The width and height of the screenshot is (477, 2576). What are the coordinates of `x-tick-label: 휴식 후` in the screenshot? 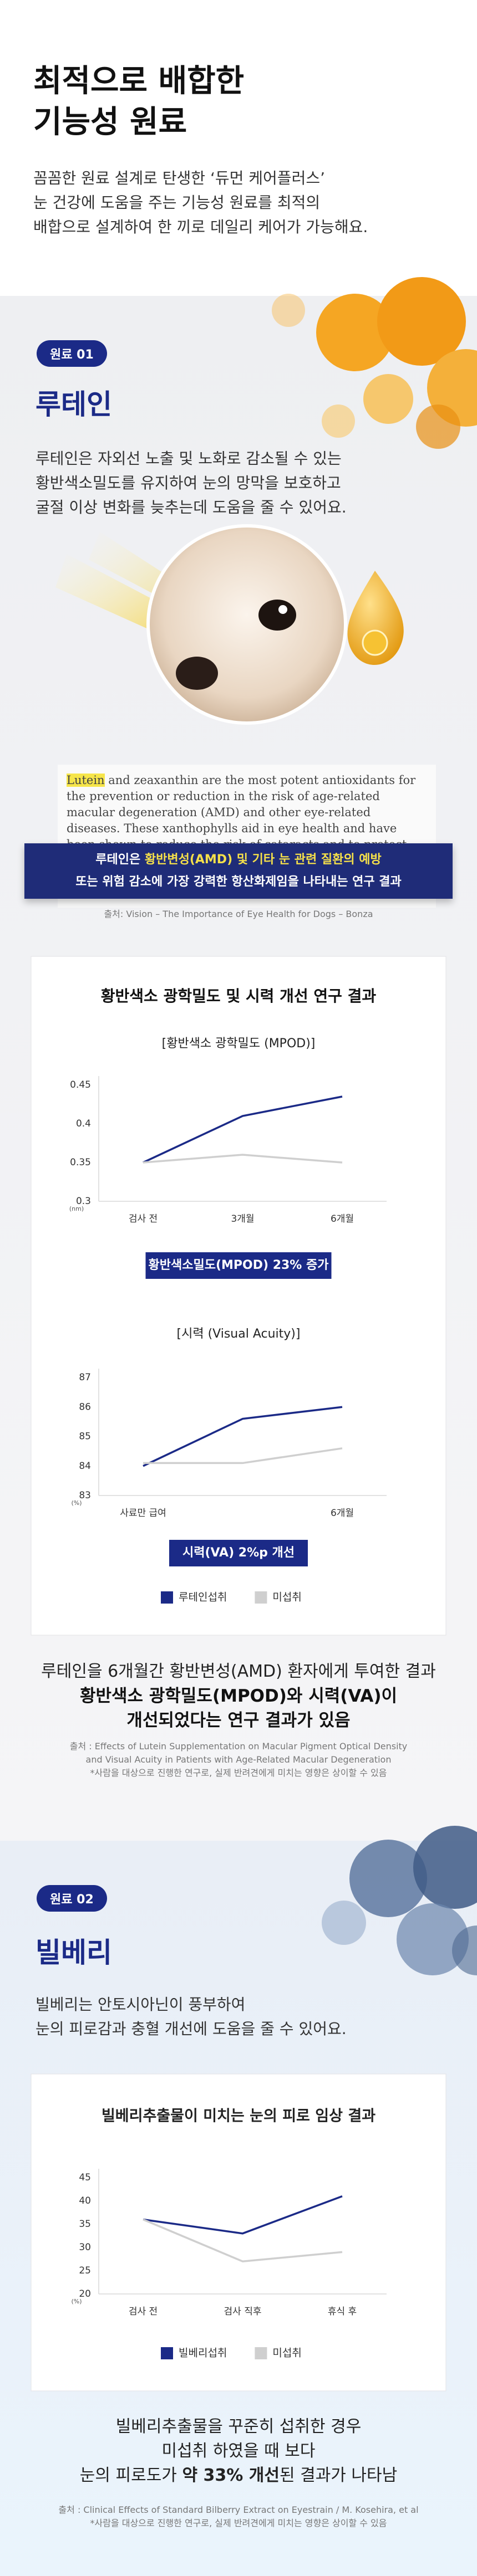 It's located at (342, 2311).